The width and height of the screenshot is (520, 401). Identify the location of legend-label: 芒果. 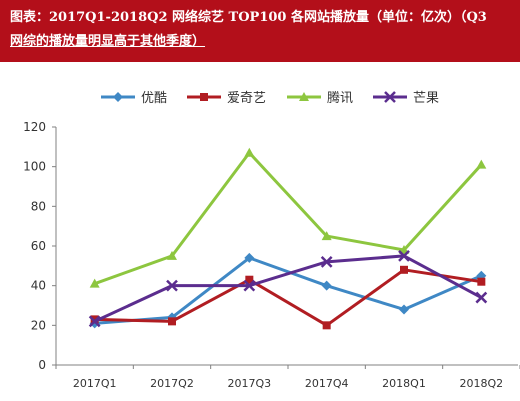
(426, 98).